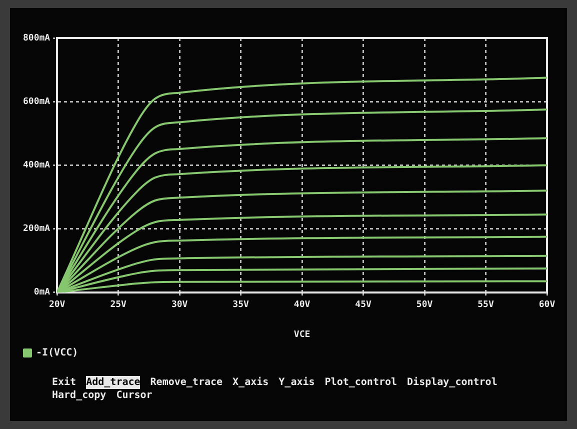 This screenshot has width=577, height=429. I want to click on y-tick-label: 600mA, so click(37, 101).